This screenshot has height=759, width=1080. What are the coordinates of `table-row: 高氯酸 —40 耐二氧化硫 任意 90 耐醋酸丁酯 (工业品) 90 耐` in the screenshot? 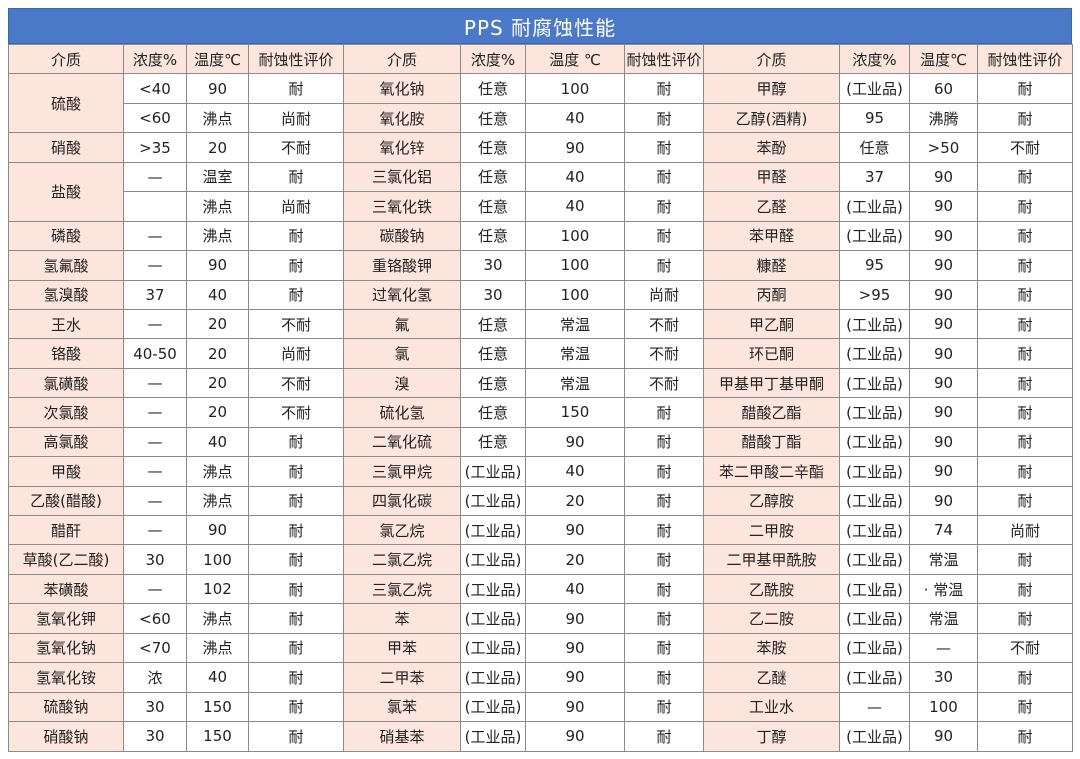 It's located at (540, 442).